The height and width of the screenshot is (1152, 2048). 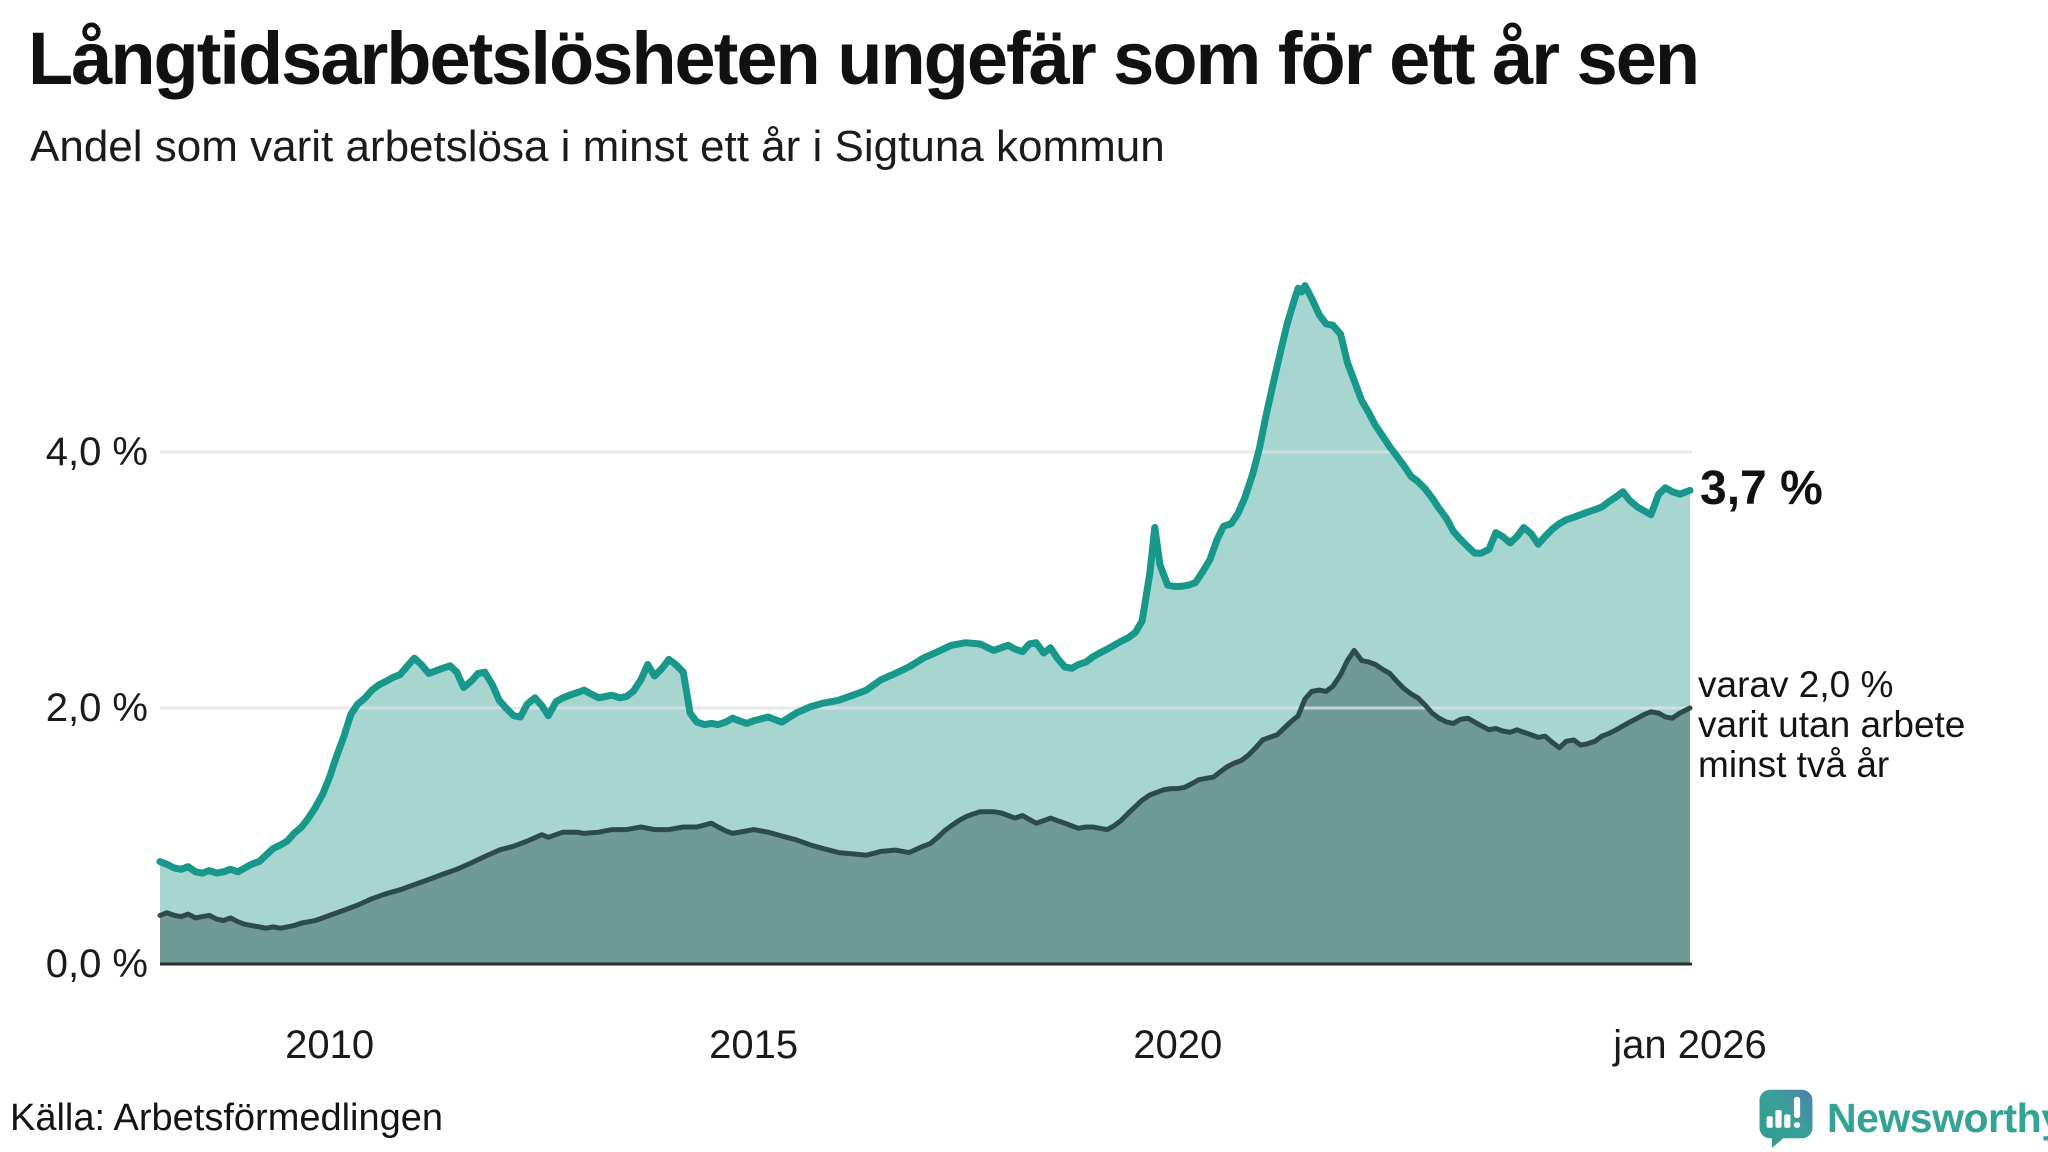 I want to click on end-value-label-one-year: 3,7 %, so click(x=1761, y=488).